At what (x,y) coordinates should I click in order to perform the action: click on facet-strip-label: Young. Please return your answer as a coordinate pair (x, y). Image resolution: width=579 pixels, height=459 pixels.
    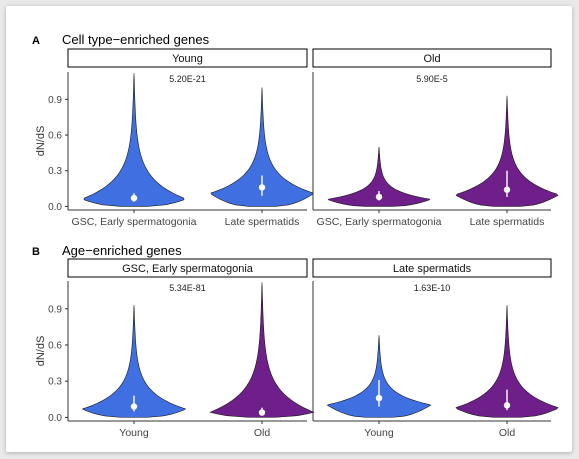
    Looking at the image, I should click on (187, 59).